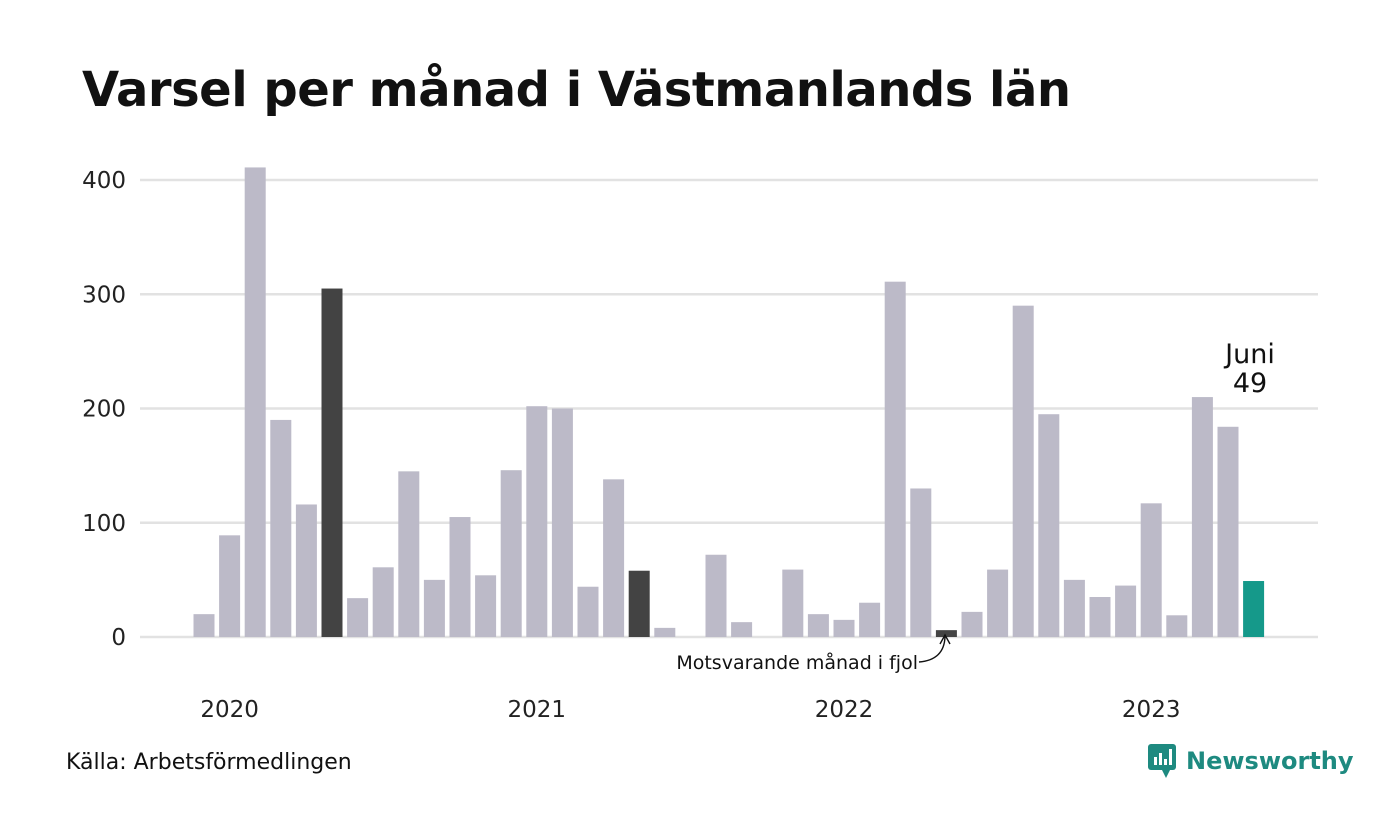 The image size is (1400, 840). I want to click on x-tick-label: 2021, so click(537, 710).